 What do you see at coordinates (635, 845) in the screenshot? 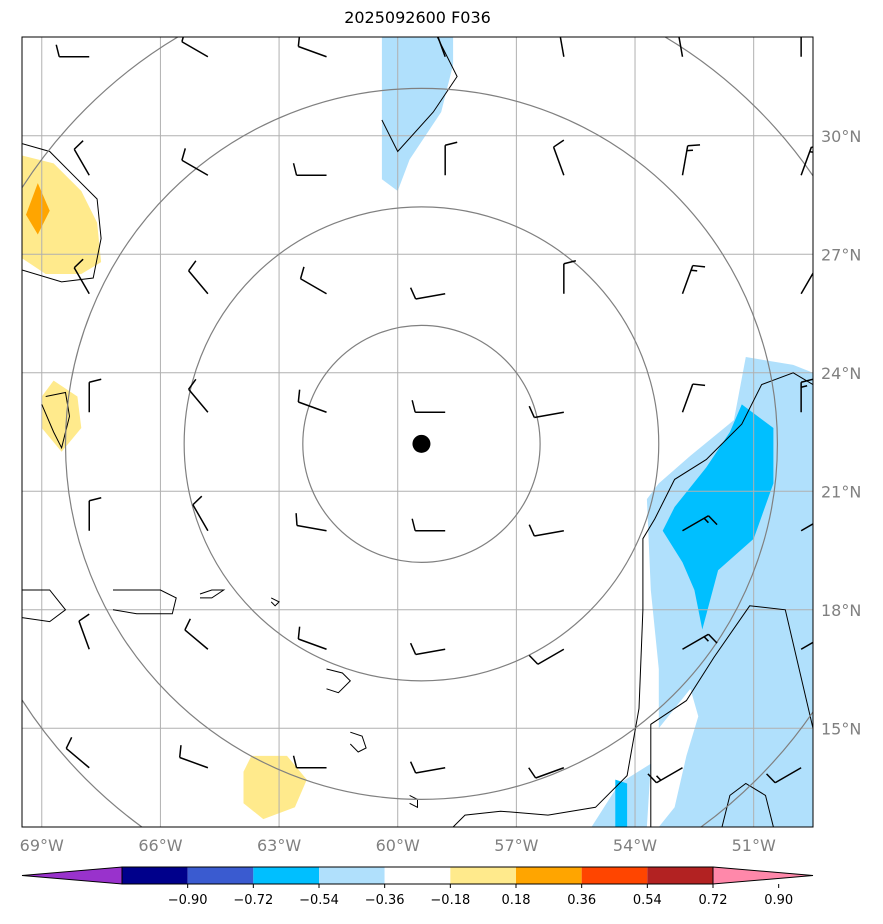
I see `lon-label: 54°W` at bounding box center [635, 845].